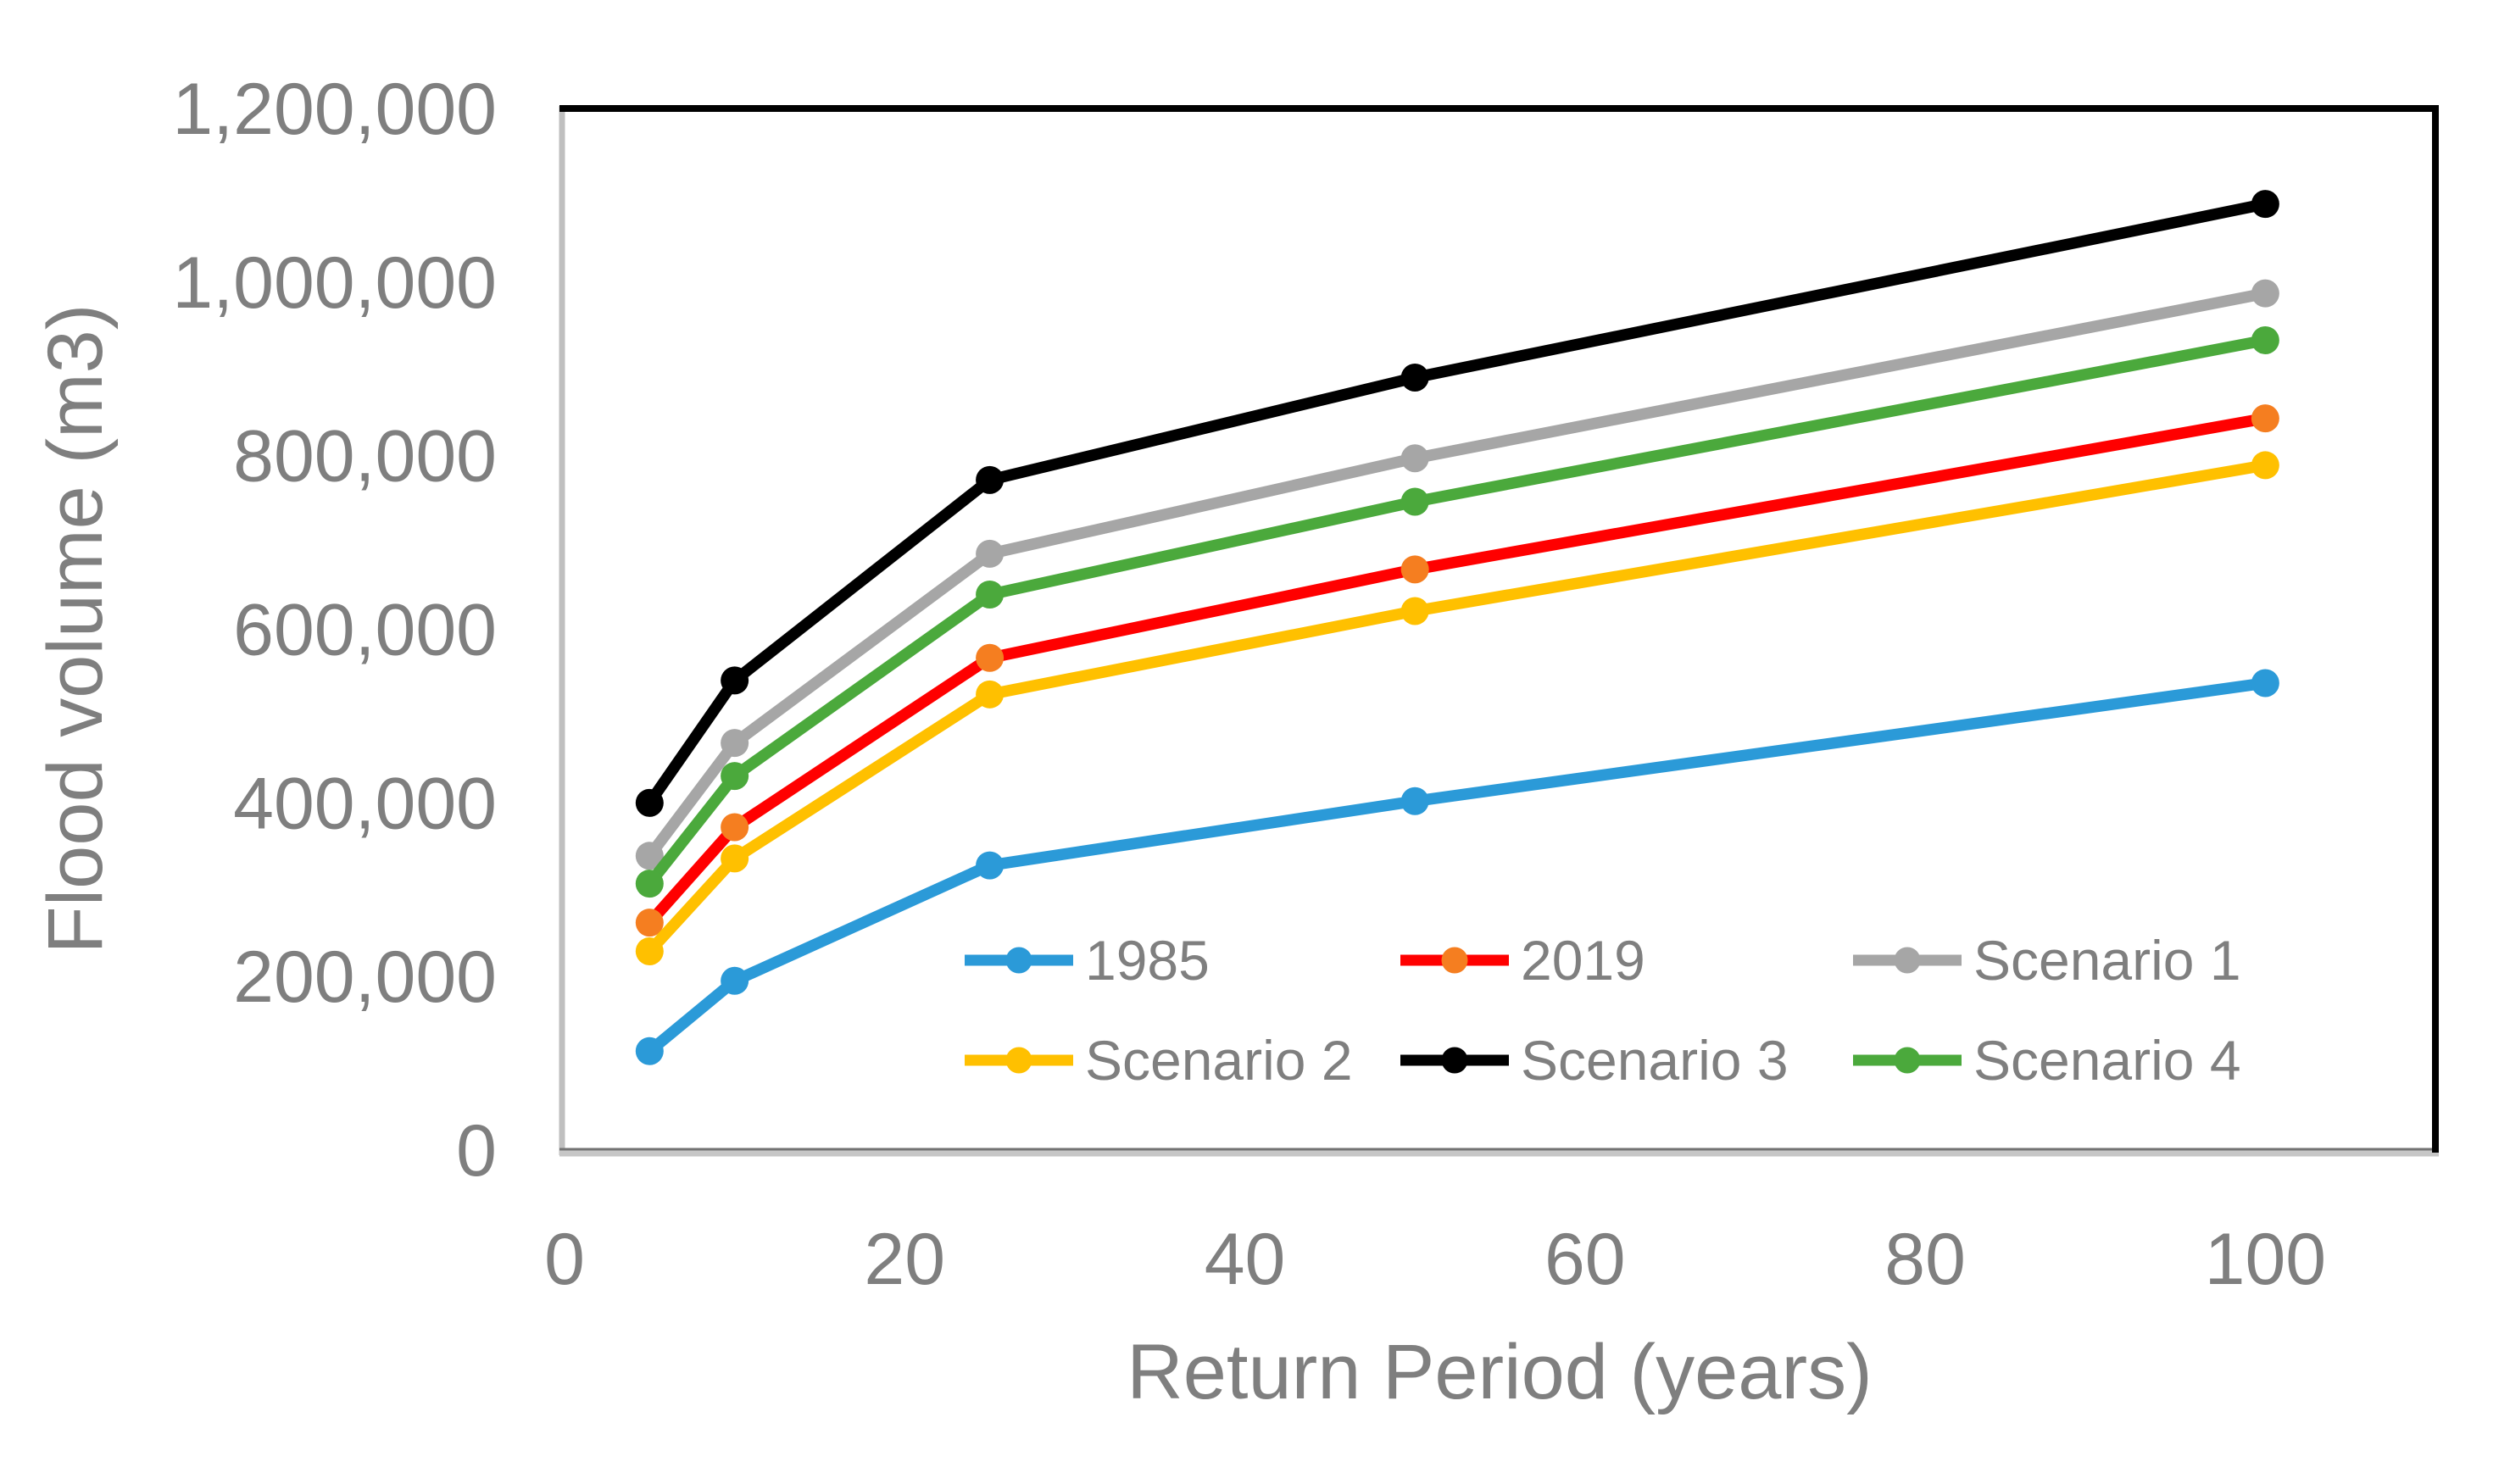 The height and width of the screenshot is (1484, 2510). What do you see at coordinates (1583, 961) in the screenshot?
I see `legend-label: 2019` at bounding box center [1583, 961].